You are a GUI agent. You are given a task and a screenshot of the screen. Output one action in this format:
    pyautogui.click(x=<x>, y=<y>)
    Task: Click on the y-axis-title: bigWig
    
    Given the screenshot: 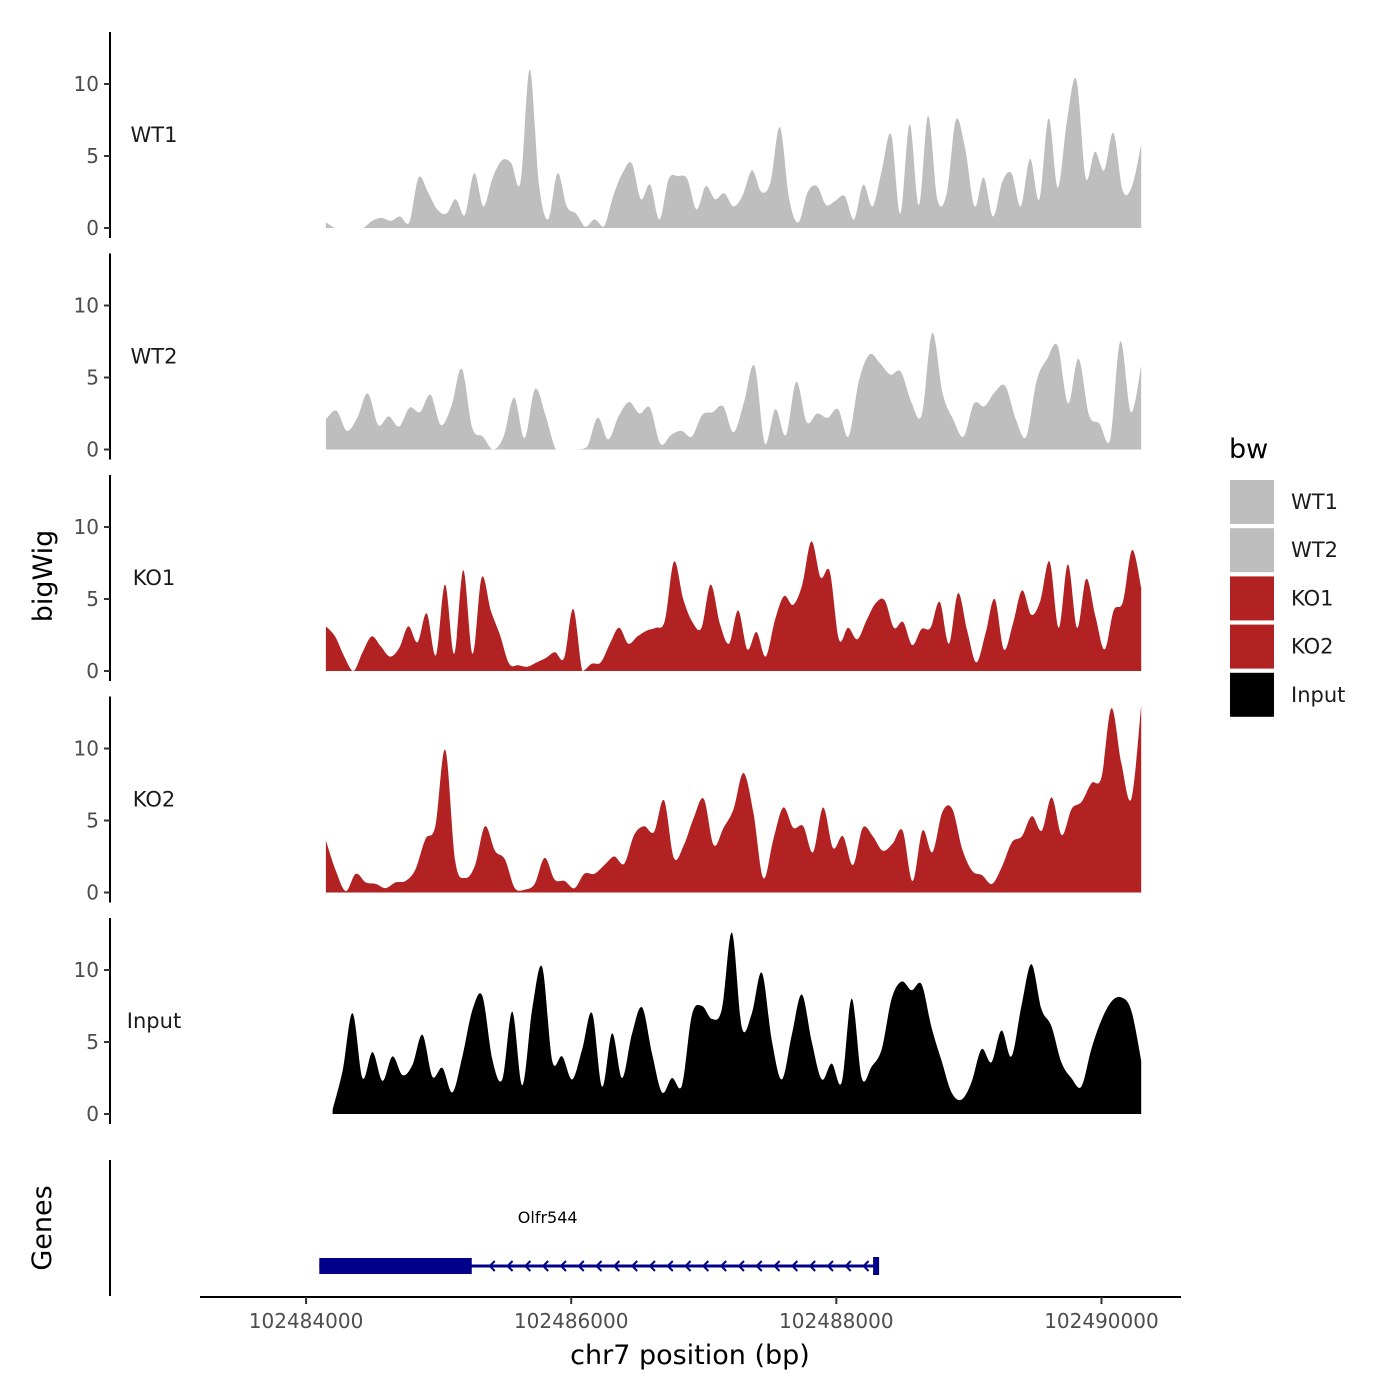 What is the action you would take?
    pyautogui.click(x=43, y=576)
    